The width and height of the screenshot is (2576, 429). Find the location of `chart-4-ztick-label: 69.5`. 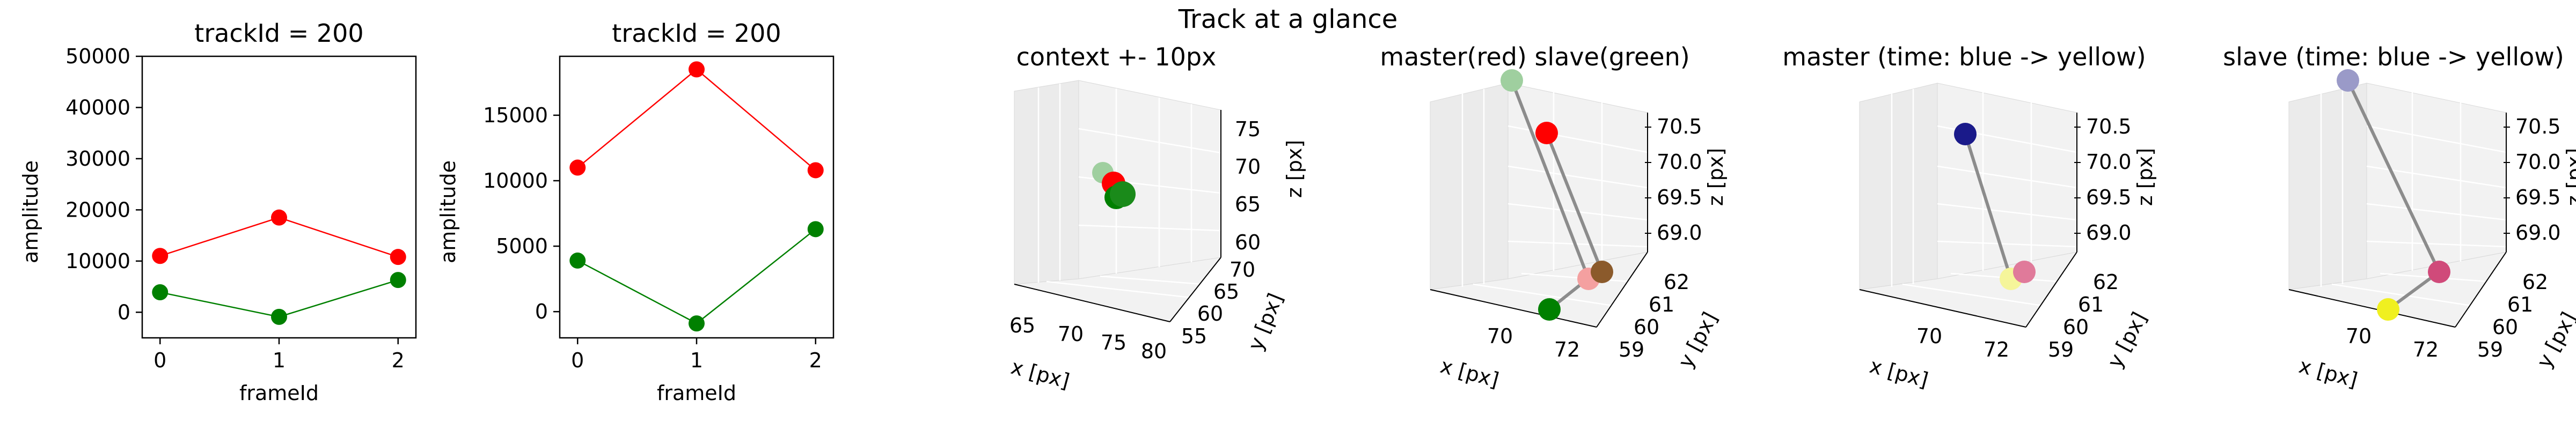

chart-4-ztick-label: 69.5 is located at coordinates (1679, 197).